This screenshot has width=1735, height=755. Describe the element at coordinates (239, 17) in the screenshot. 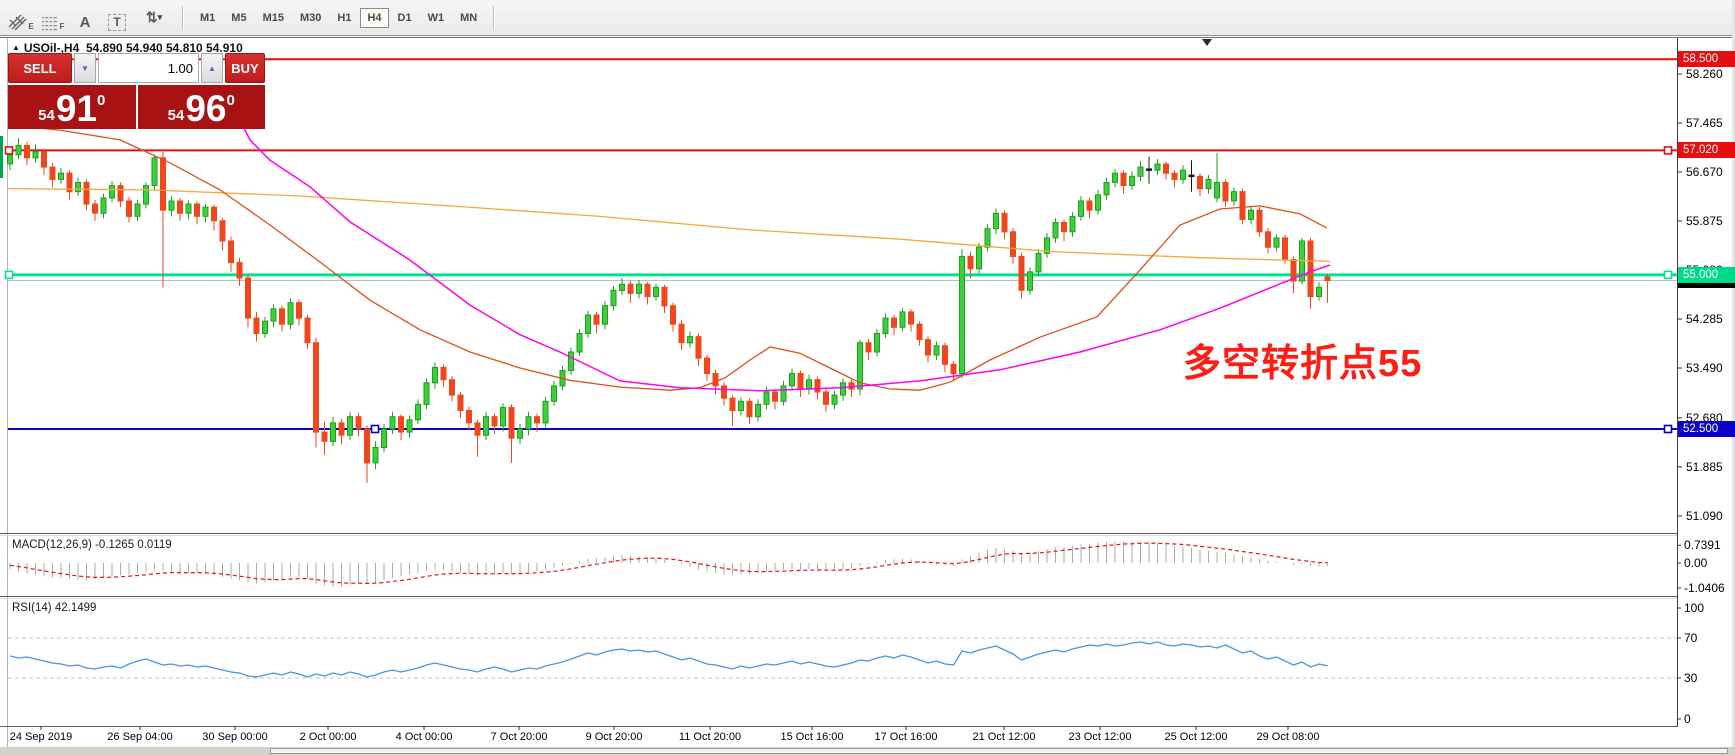

I see `timeframe-m5-button: M5` at that location.